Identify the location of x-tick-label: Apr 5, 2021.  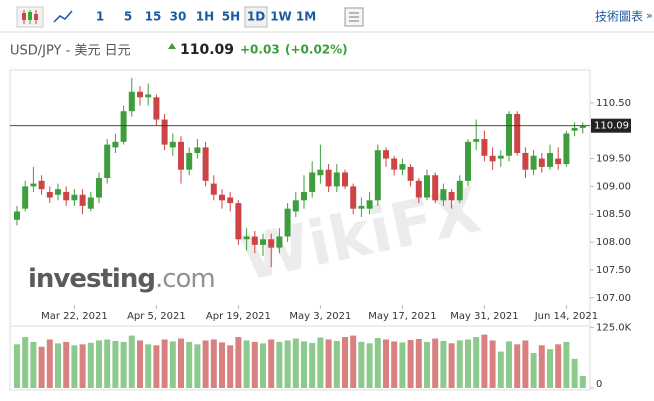
(156, 316).